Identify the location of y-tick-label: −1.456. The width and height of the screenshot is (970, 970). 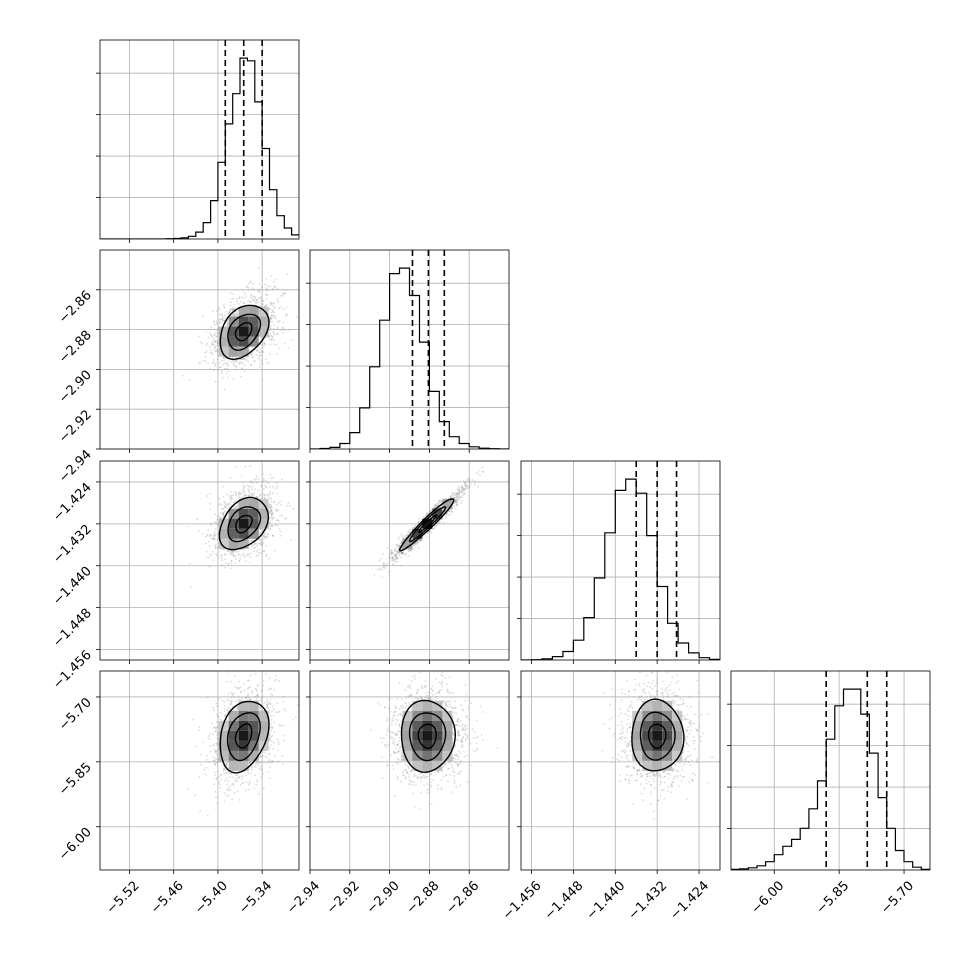
(72, 670).